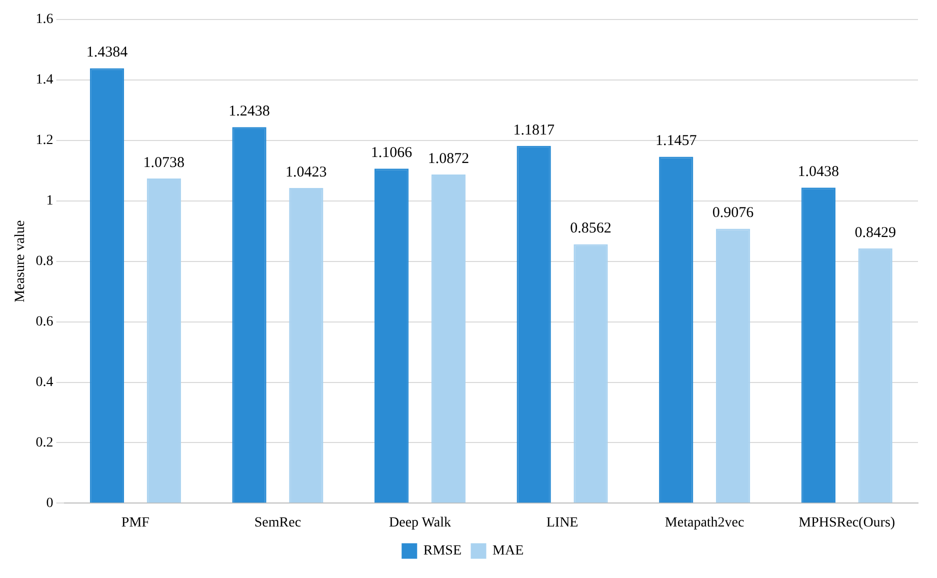  I want to click on data-label: 0.8429, so click(875, 232).